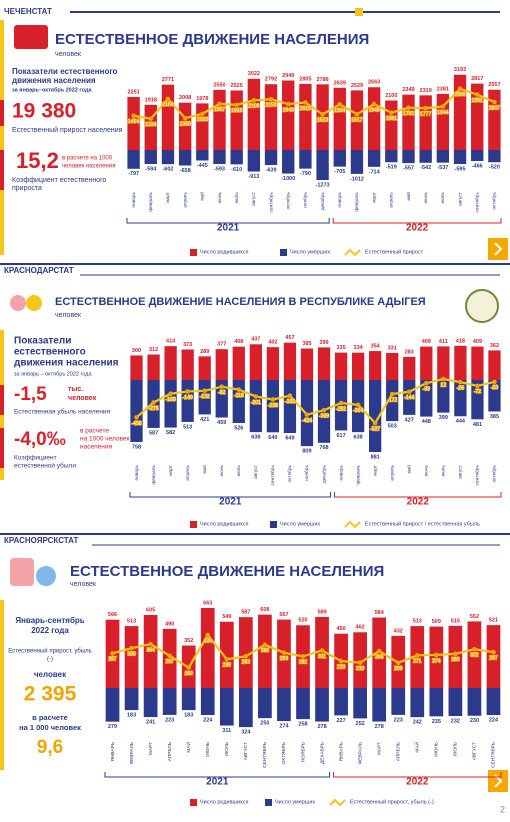 Image resolution: width=510 pixels, height=822 pixels. Describe the element at coordinates (284, 753) in the screenshot. I see `x-tick-label: ОКТЯБРЬ` at that location.